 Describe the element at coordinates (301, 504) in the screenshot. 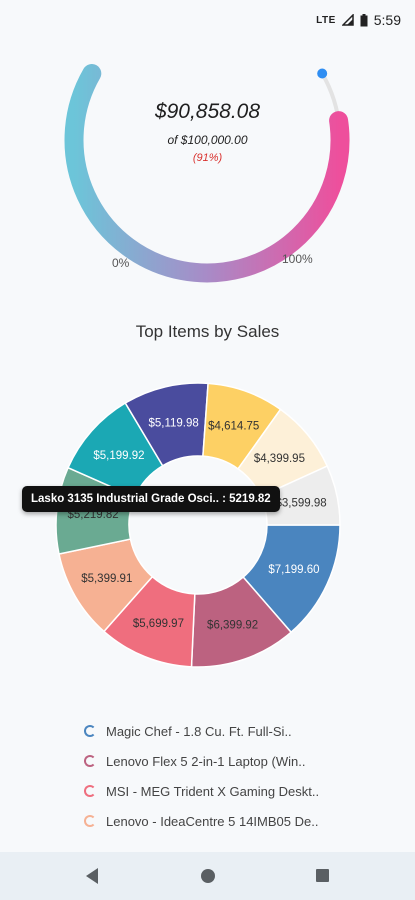

I see `slice-label: $3,599.98` at that location.